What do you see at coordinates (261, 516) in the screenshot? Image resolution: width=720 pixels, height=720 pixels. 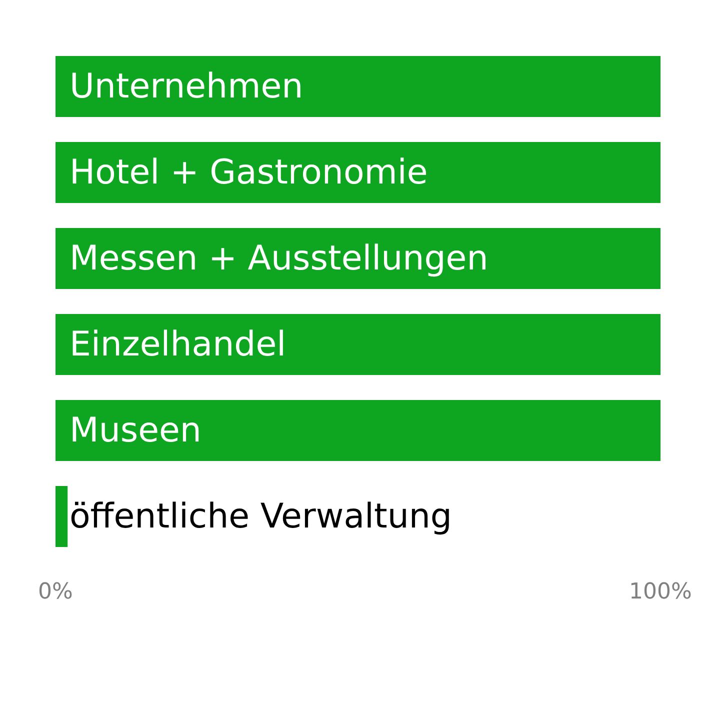 I see `y-tick-label: öffentliche Verwaltung` at bounding box center [261, 516].